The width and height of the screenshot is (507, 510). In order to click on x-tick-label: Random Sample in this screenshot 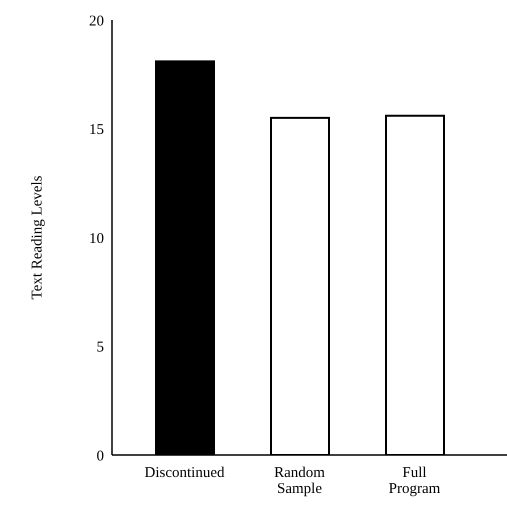, I will do `click(300, 481)`.